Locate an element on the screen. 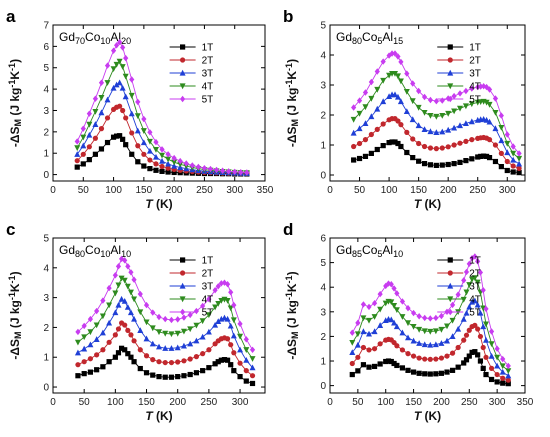  legend-entry: 5T is located at coordinates (191, 313).